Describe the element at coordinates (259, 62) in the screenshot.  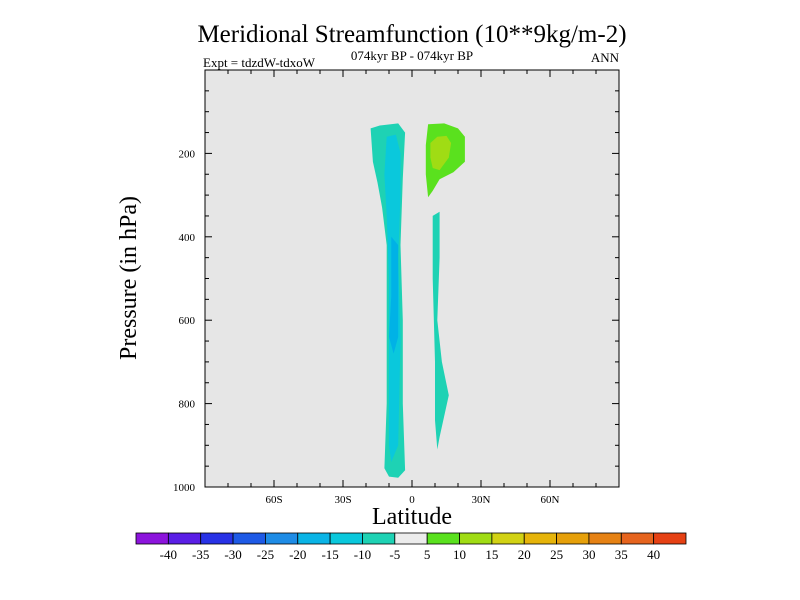
I see `experiment-label: Expt = tdzdW-tdxoW` at that location.